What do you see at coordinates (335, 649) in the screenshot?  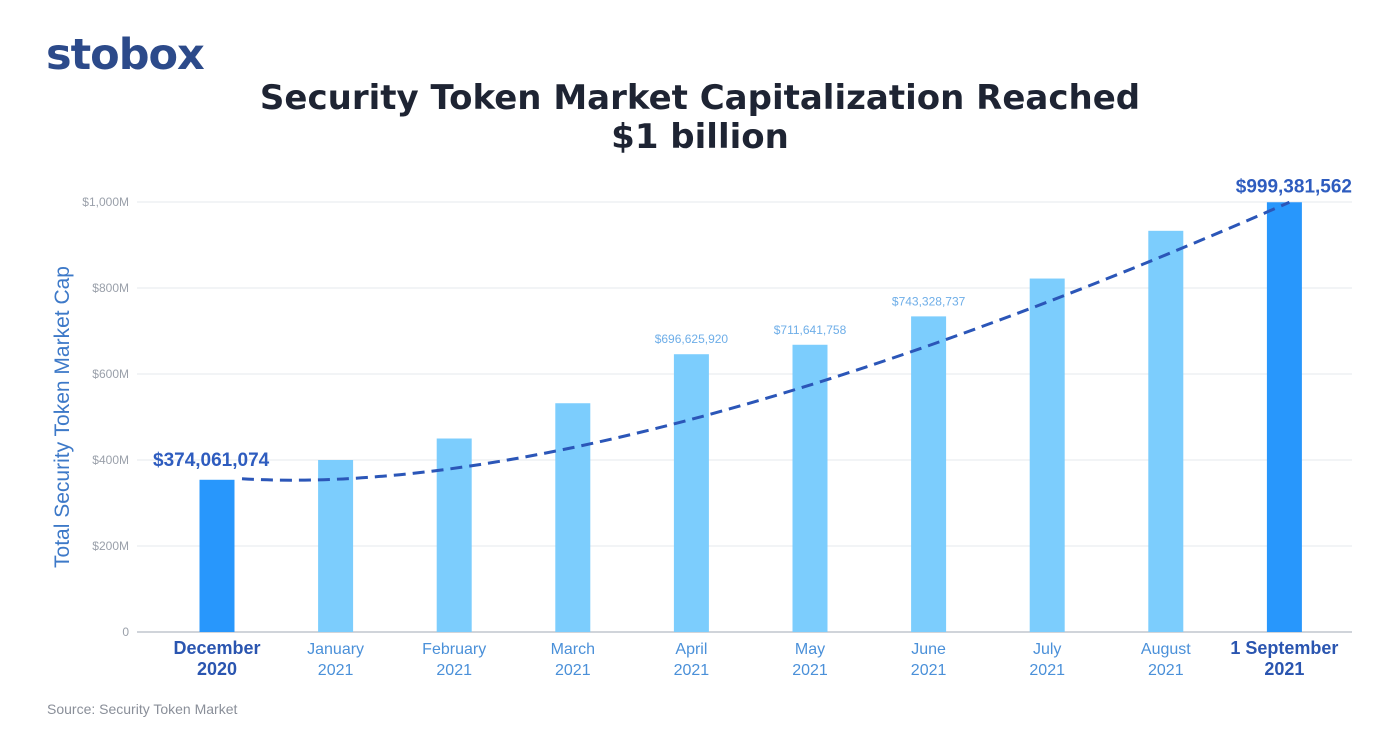 I see `x-category-label-line1: January` at bounding box center [335, 649].